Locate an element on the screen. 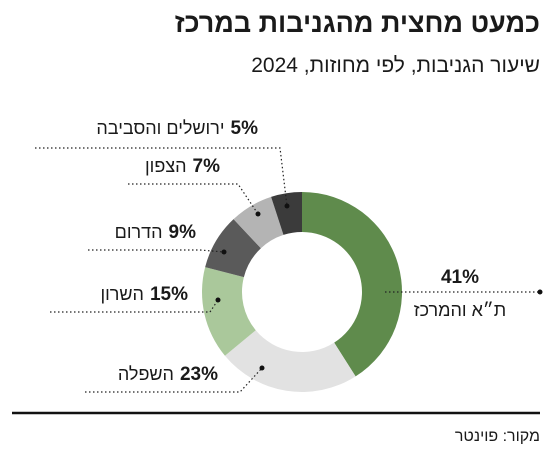 The image size is (550, 452). category-label: ת״א והמרכז is located at coordinates (460, 310).